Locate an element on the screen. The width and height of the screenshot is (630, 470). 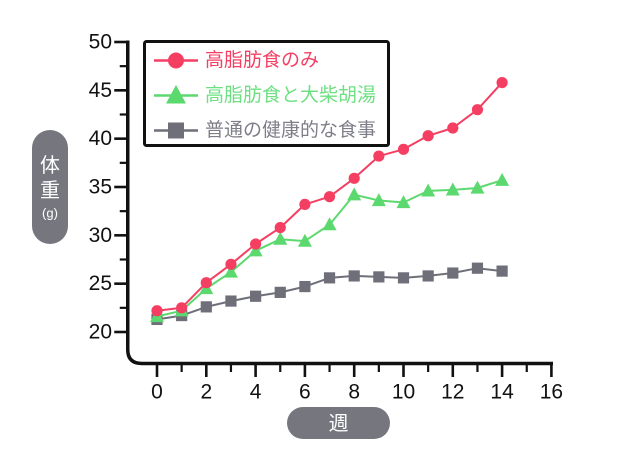
legend-item-1: 高脂肪食と大柴胡湯 is located at coordinates (265, 95).